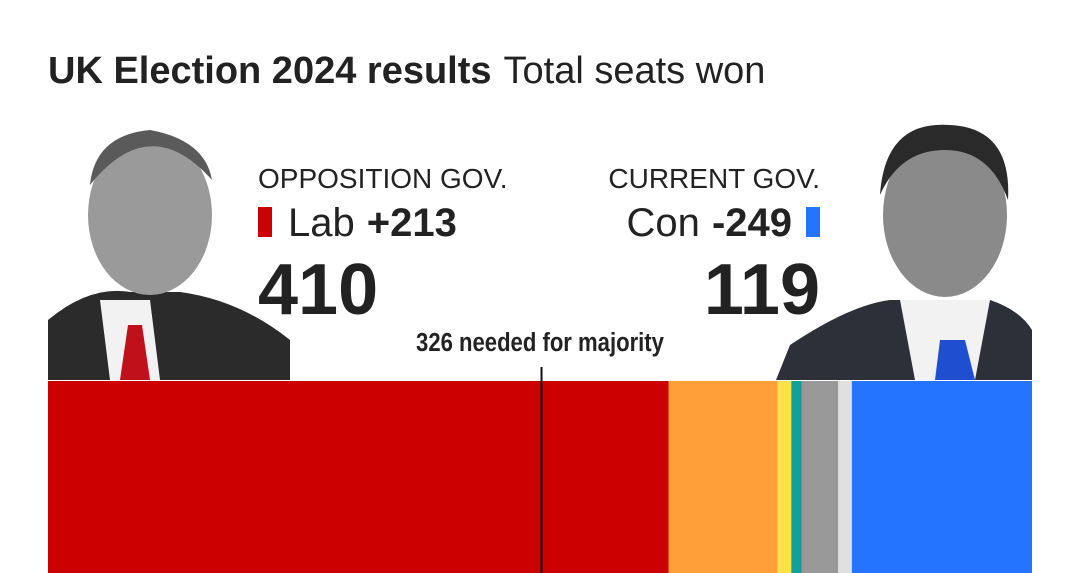 The width and height of the screenshot is (1080, 573). I want to click on party: Lab, so click(321, 223).